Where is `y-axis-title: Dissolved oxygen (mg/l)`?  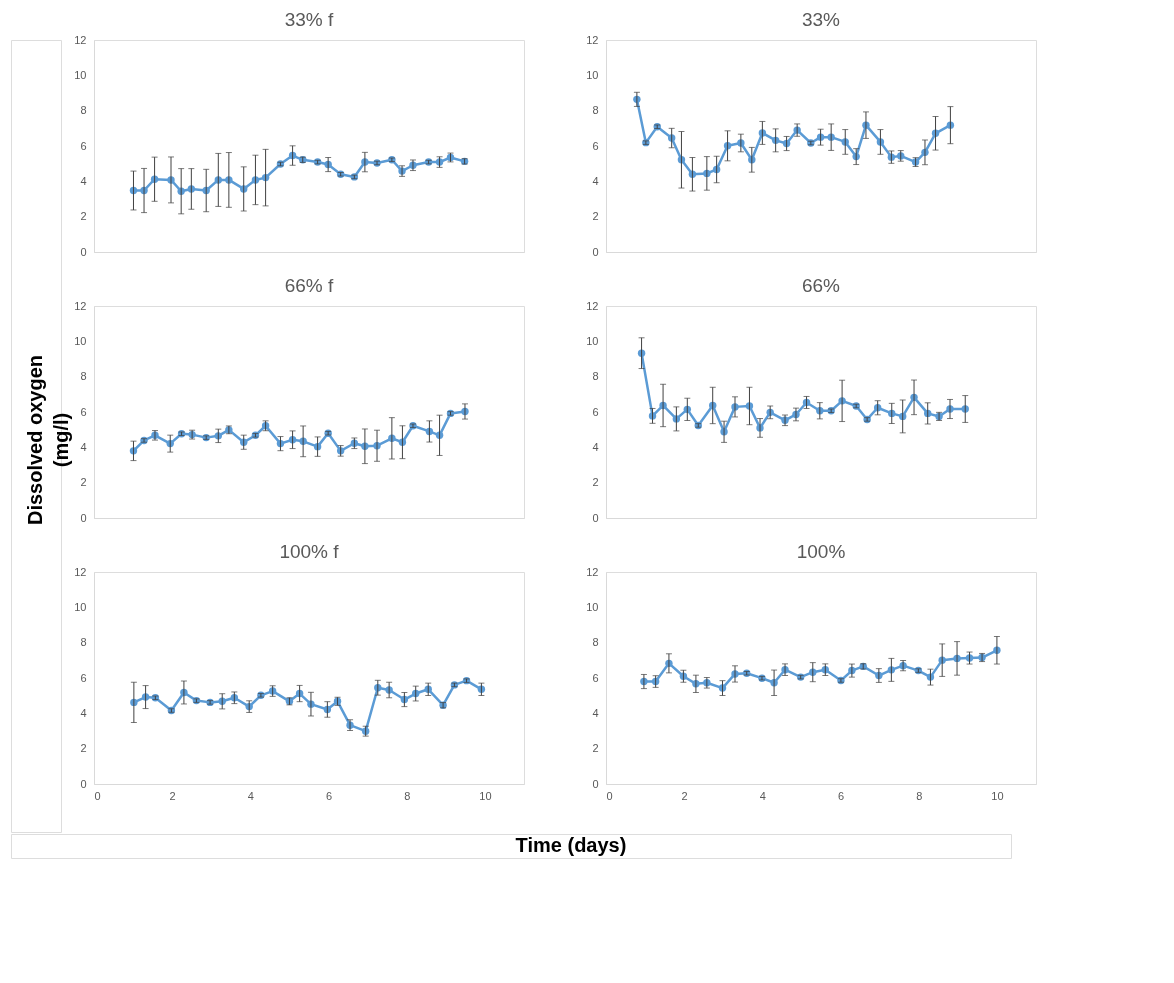
y-axis-title: Dissolved oxygen (mg/l) is located at coordinates (48, 440).